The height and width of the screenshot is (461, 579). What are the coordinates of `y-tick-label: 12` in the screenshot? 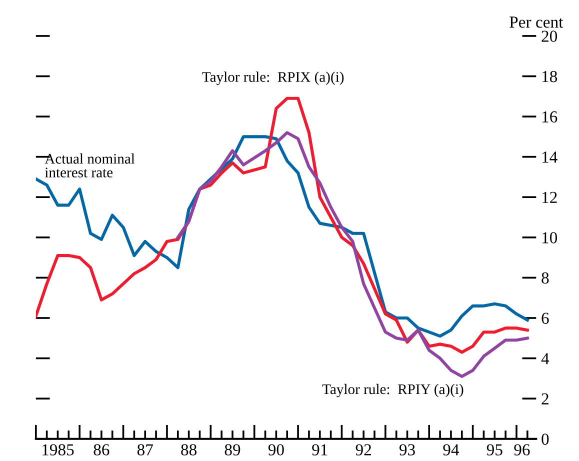 It's located at (549, 197).